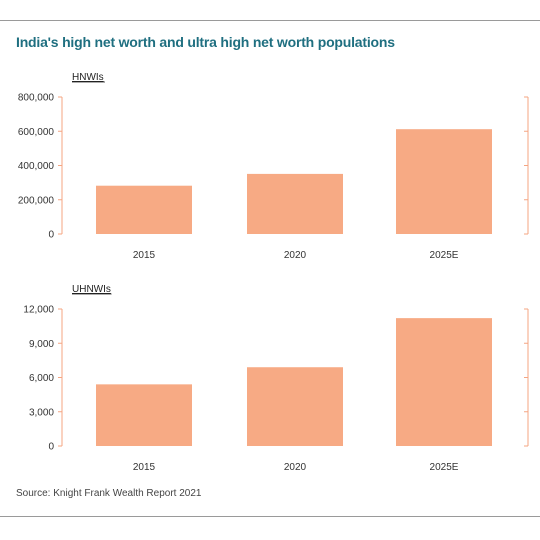 Image resolution: width=540 pixels, height=540 pixels. What do you see at coordinates (36, 200) in the screenshot?
I see `y-tick-label: 200,000` at bounding box center [36, 200].